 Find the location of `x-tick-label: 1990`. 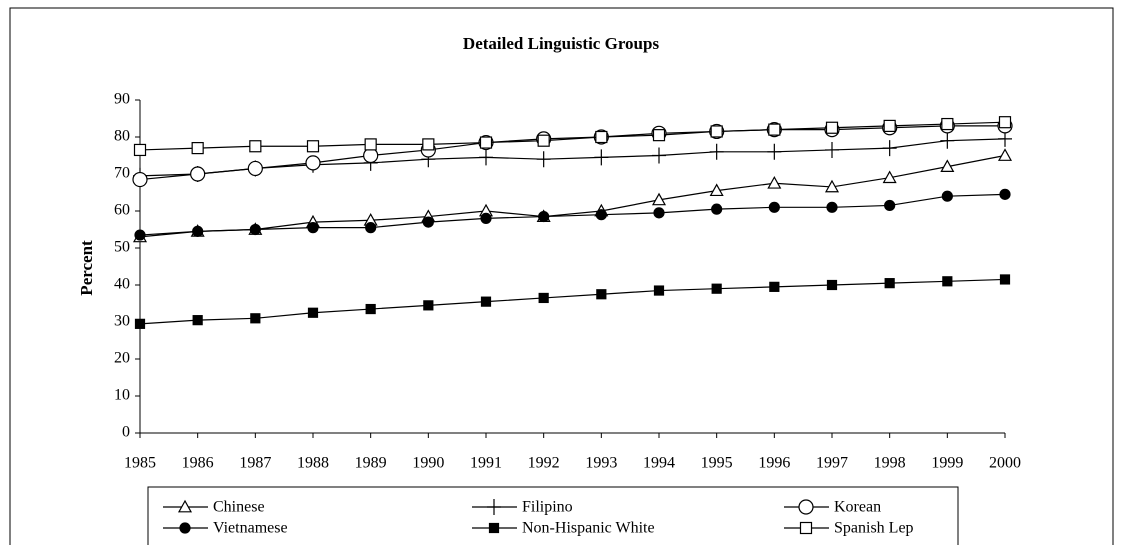

x-tick-label: 1990 is located at coordinates (428, 463).